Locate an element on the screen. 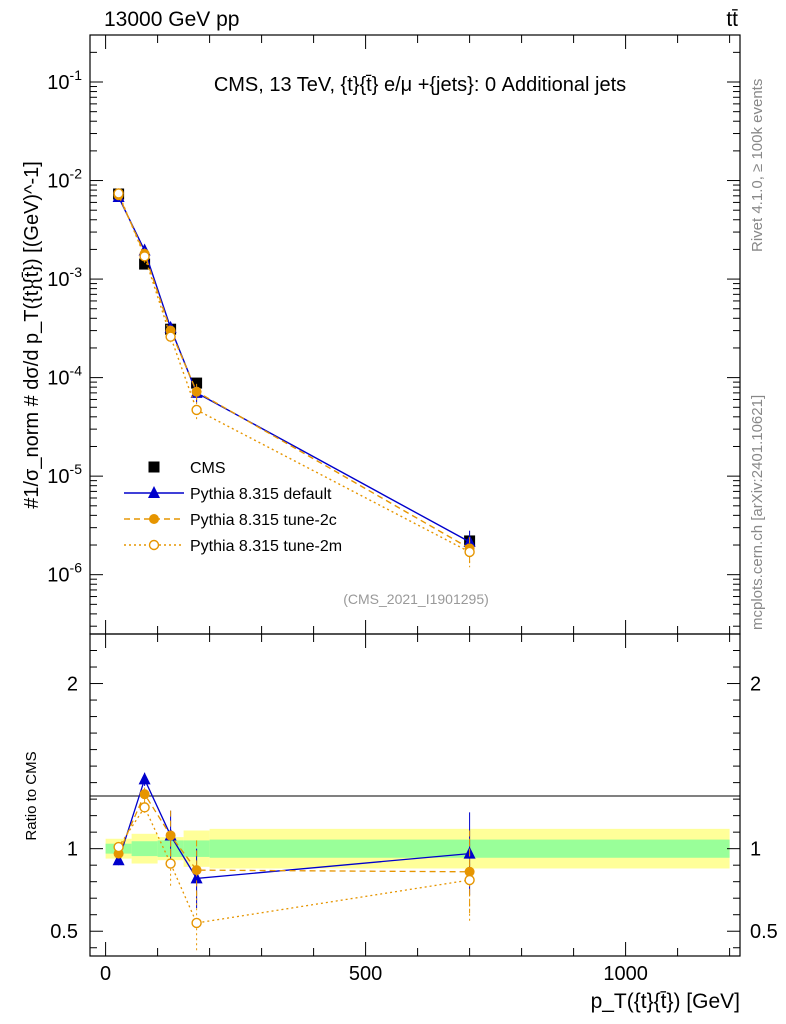 The width and height of the screenshot is (786, 1024). main-ytick-label: 10⁻¹ is located at coordinates (64, 80).